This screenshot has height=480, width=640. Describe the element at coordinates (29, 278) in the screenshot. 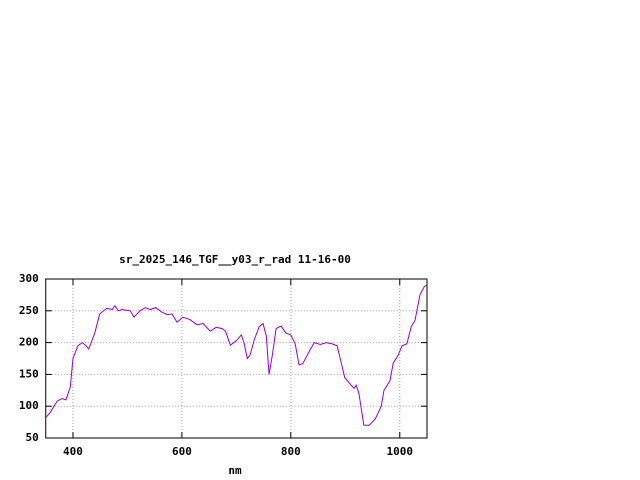

I see `y-tick-label: 300` at that location.